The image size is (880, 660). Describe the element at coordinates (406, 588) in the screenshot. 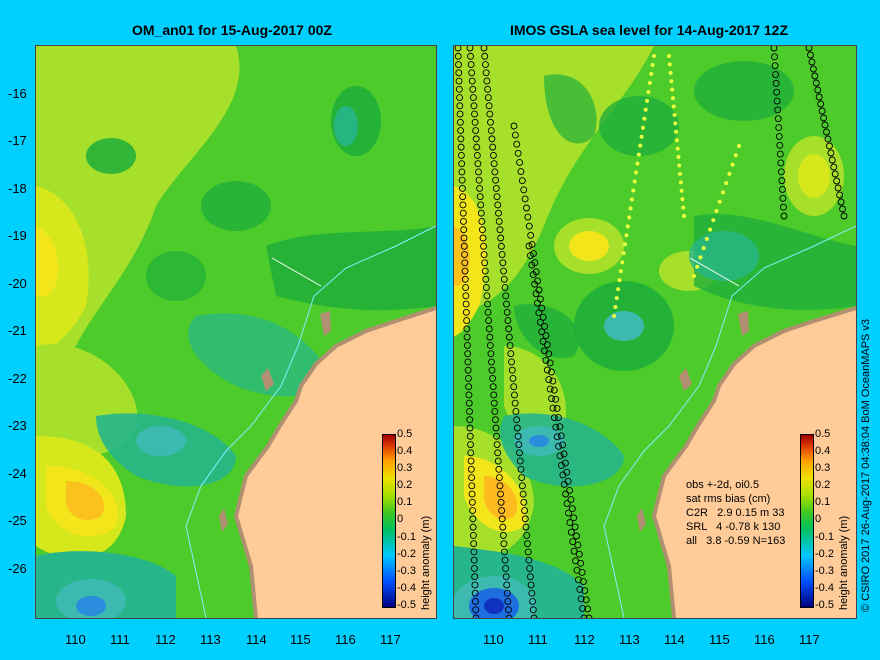

I see `colorbar-tick-label: -0.4` at that location.